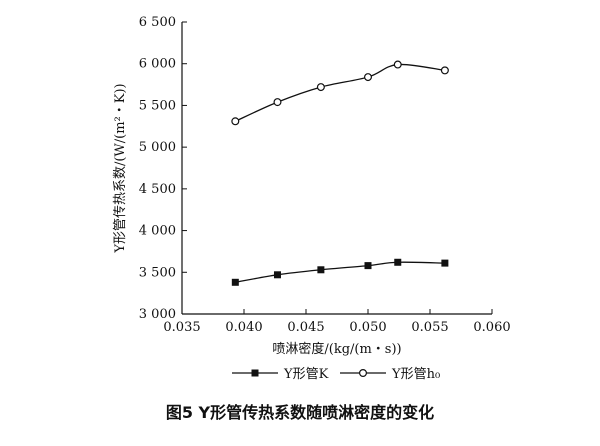 The image size is (600, 446). Describe the element at coordinates (157, 22) in the screenshot. I see `y-tick-label: 6 500` at that location.